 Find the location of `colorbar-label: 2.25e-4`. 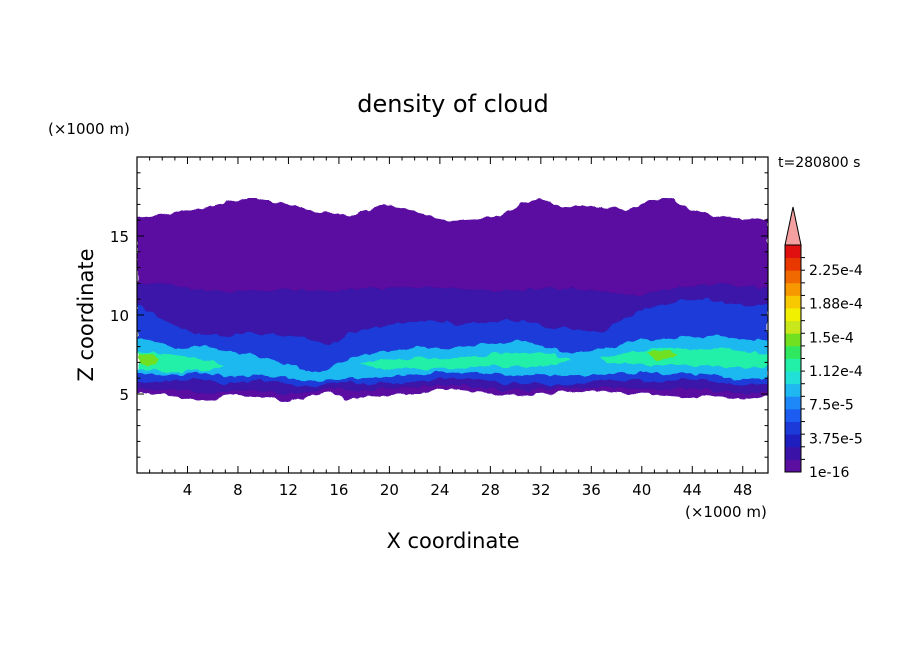

colorbar-label: 2.25e-4 is located at coordinates (836, 271).